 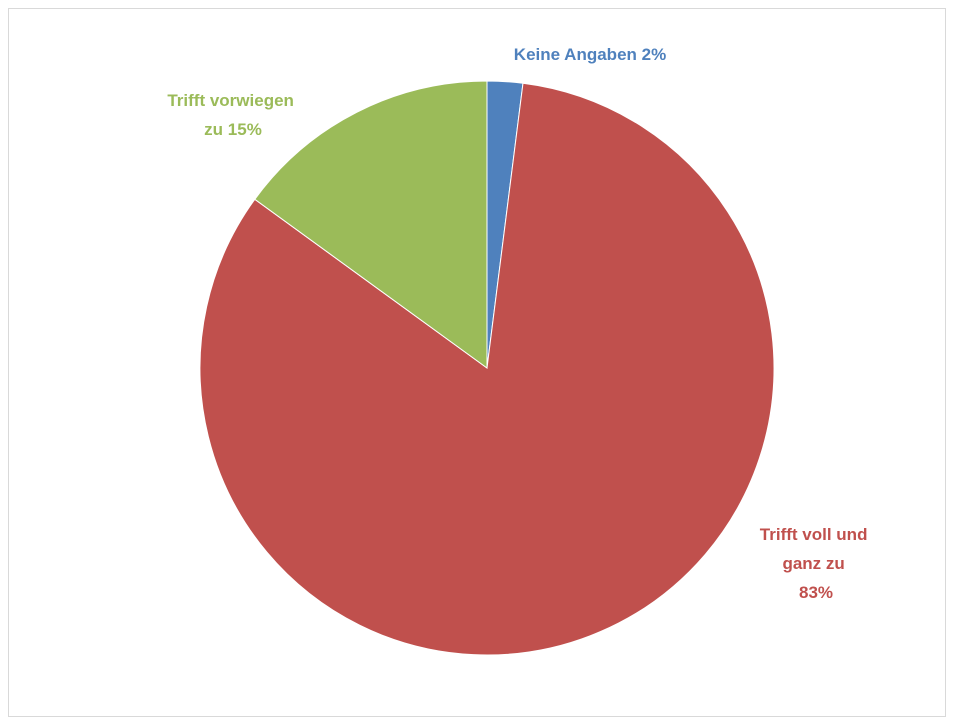 What do you see at coordinates (371, 224) in the screenshot?
I see `pie-slice-trifft-vorwiegen-zu` at bounding box center [371, 224].